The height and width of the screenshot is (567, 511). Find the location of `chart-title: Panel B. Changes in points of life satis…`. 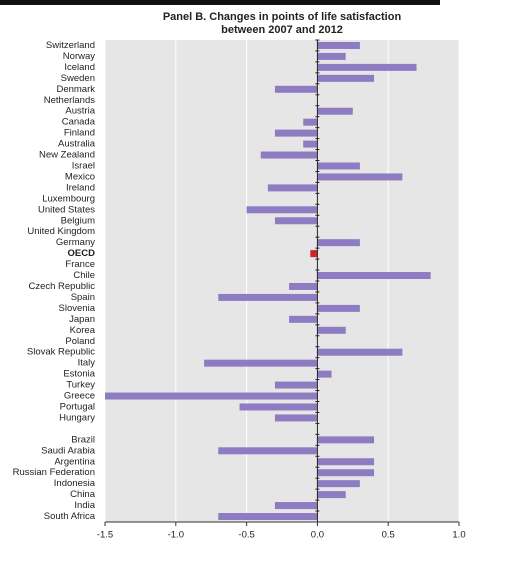

chart-title: Panel B. Changes in points of life satis… is located at coordinates (282, 17).